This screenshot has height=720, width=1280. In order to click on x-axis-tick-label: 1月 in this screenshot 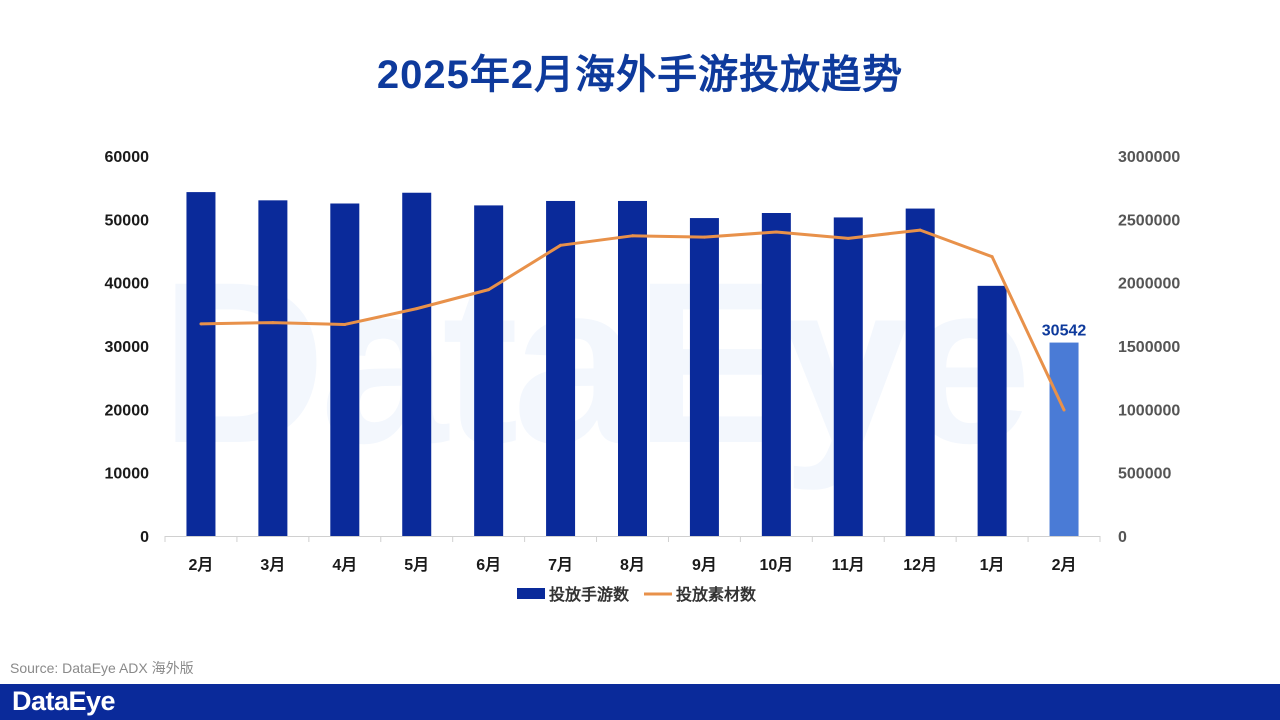, I will do `click(992, 565)`.